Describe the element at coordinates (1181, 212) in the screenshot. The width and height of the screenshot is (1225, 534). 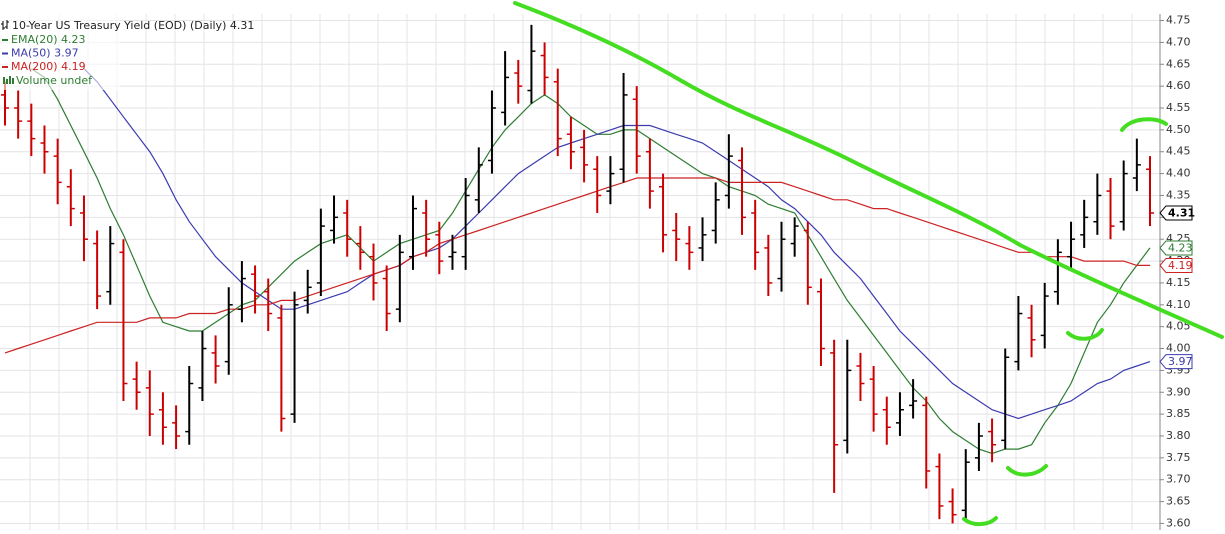
I see `price-tag-label: 4.31` at that location.